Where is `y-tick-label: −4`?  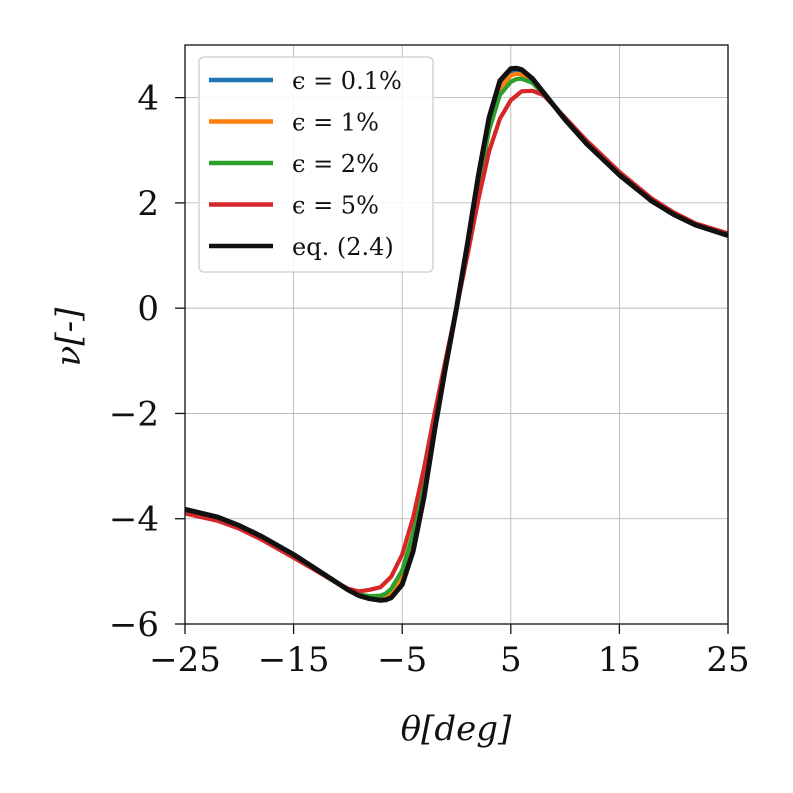 y-tick-label: −4 is located at coordinates (134, 520).